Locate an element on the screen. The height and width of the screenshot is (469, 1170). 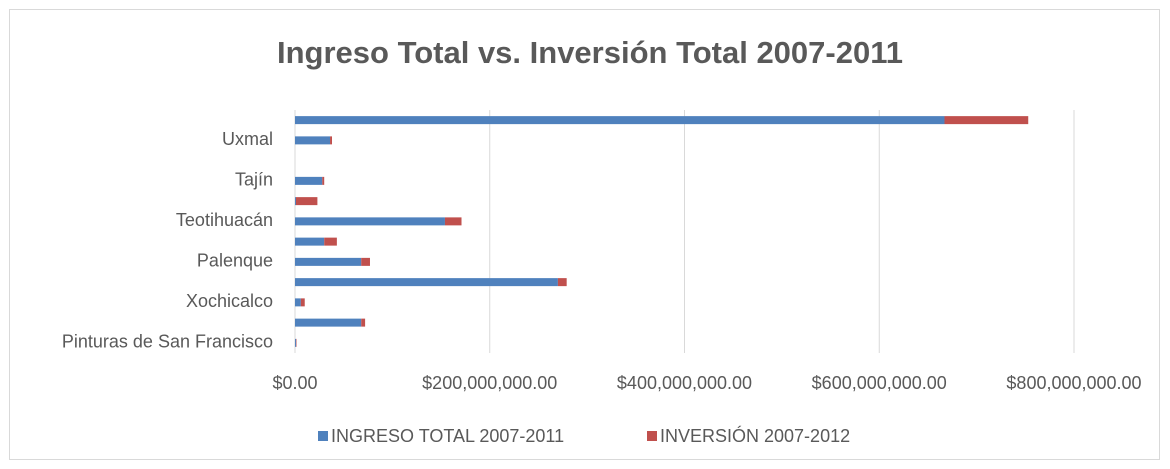
y-tick-label: Uxmal is located at coordinates (247, 139).